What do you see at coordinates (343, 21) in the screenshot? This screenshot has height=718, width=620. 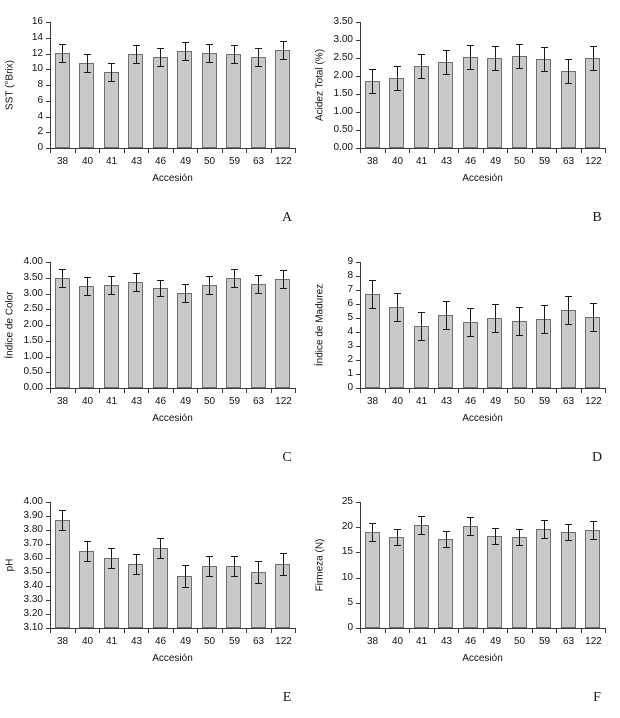 I see `y-tick-label: 3.50` at bounding box center [343, 21].